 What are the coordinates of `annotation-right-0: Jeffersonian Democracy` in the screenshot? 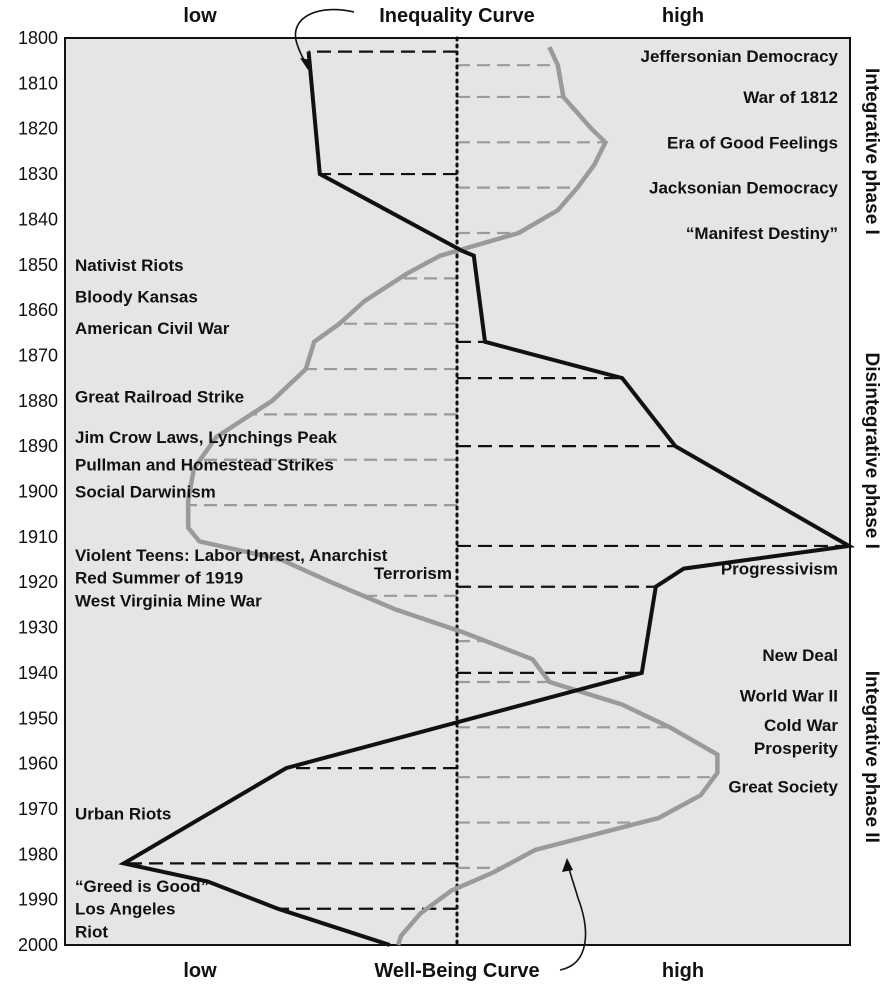 It's located at (740, 56).